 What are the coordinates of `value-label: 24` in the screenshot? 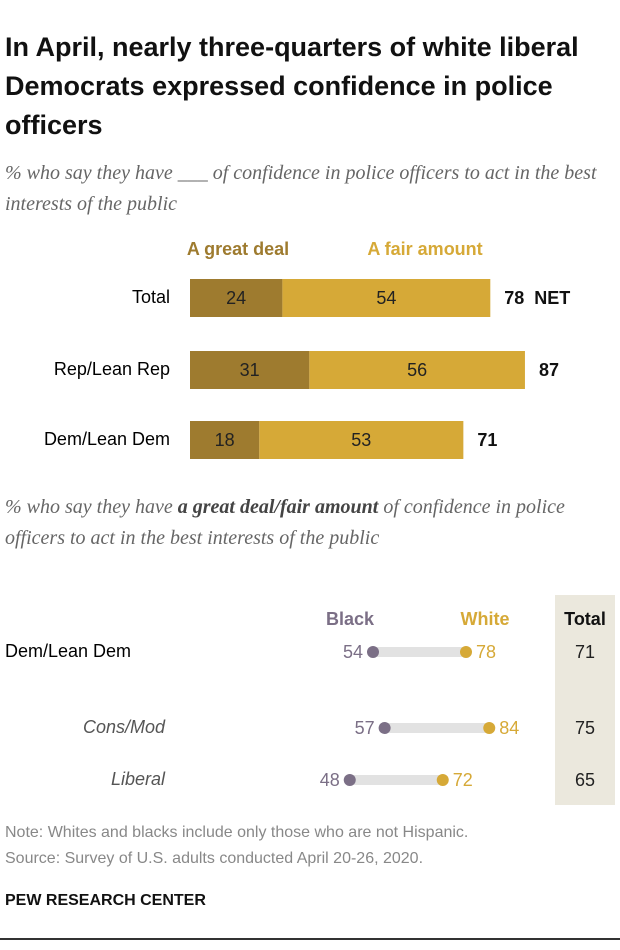 It's located at (236, 298).